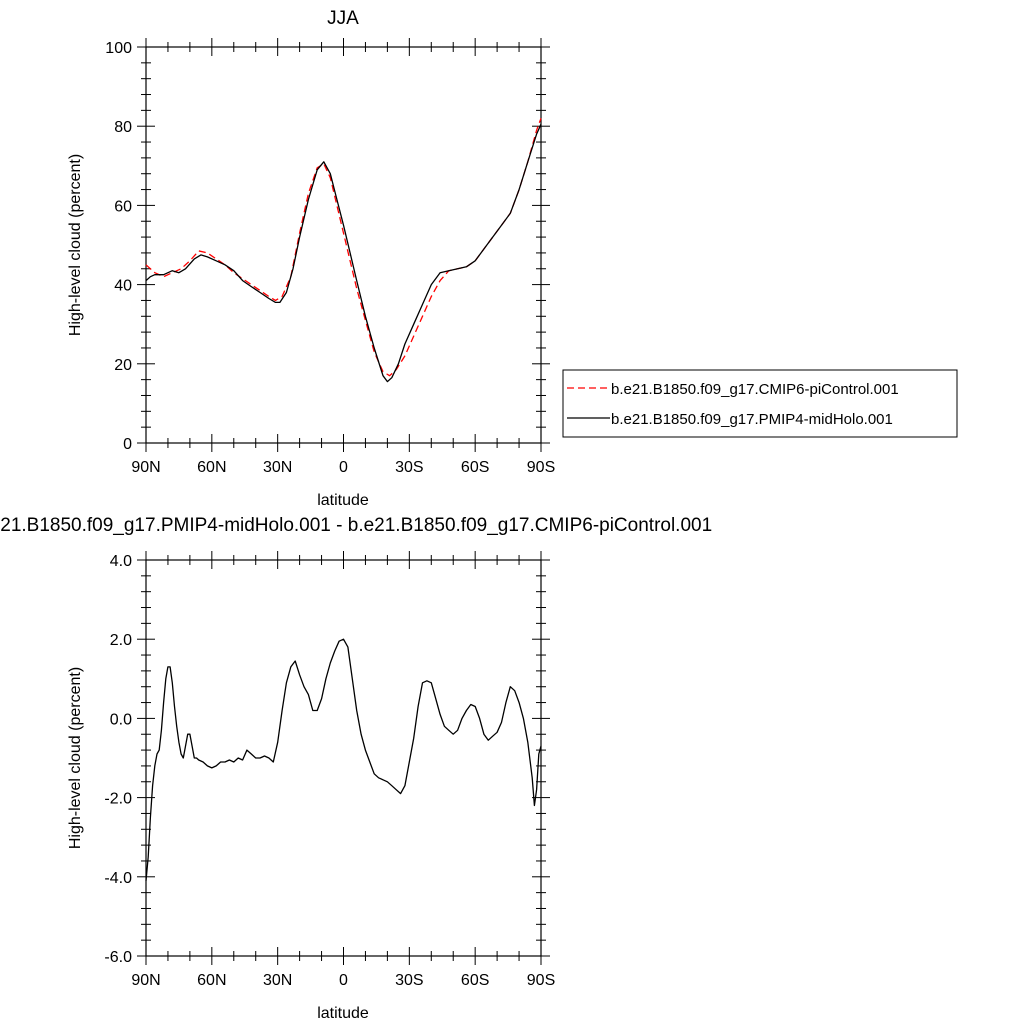 Image resolution: width=1024 pixels, height=1024 pixels. I want to click on legend-label-picontrol: b.e21.B1850.f09_g17.CMIP6-piControl.001, so click(755, 389).